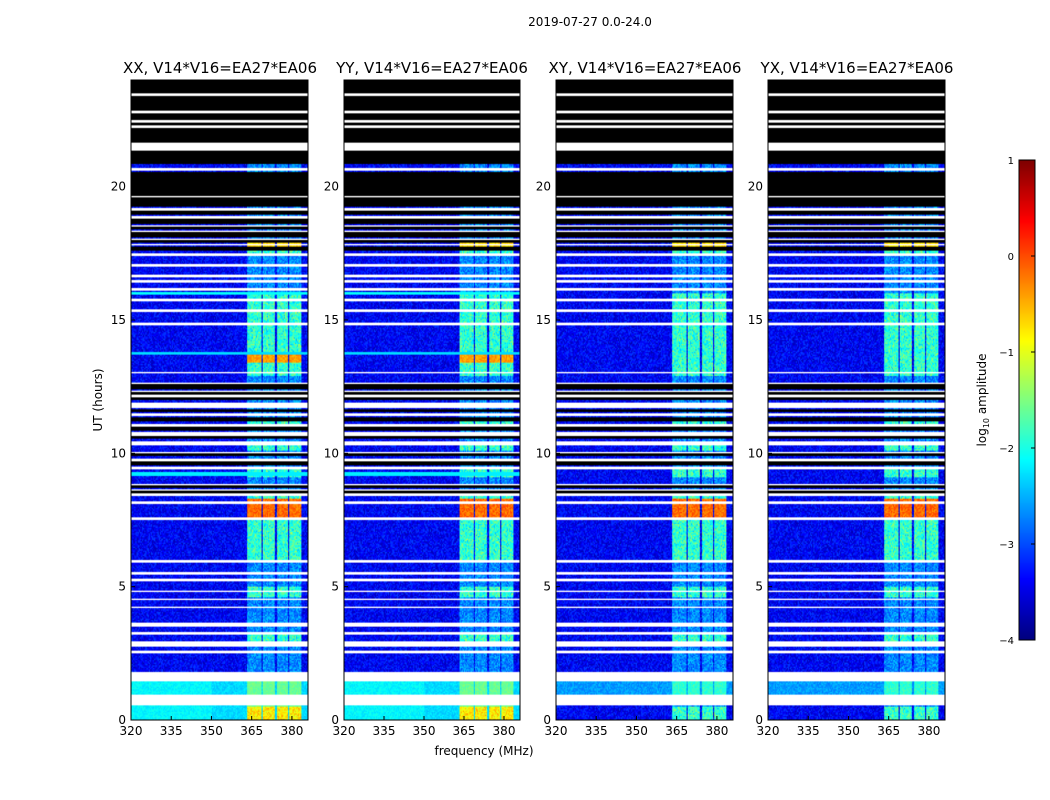 This screenshot has height=800, width=1050. Describe the element at coordinates (982, 437) in the screenshot. I see `colorbar-label-base: log` at that location.